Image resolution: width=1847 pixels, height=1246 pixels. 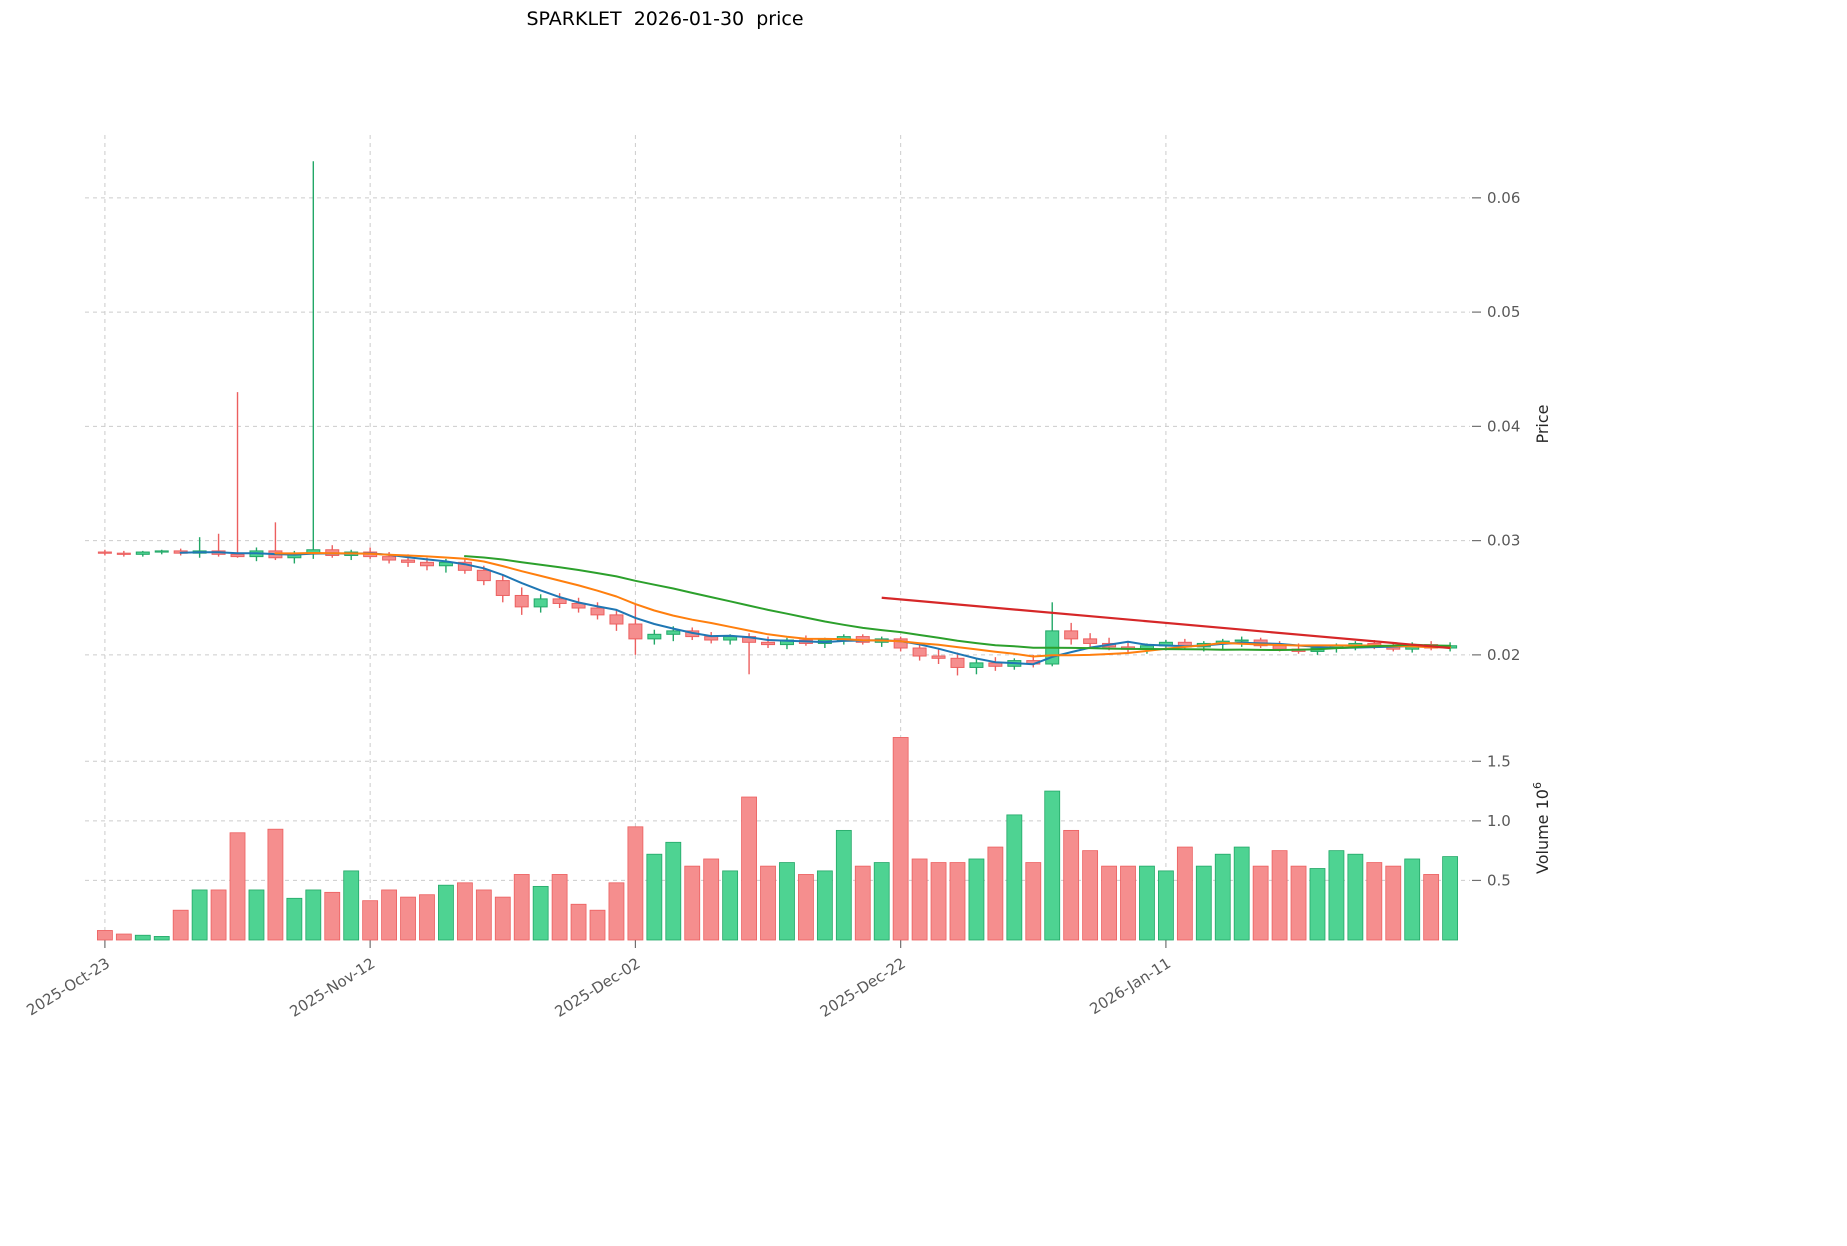 I want to click on ma-mid-line, so click(x=863, y=605).